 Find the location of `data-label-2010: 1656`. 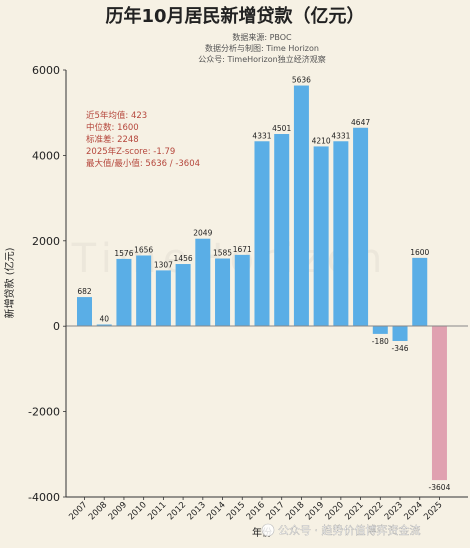

data-label-2010: 1656 is located at coordinates (143, 249).